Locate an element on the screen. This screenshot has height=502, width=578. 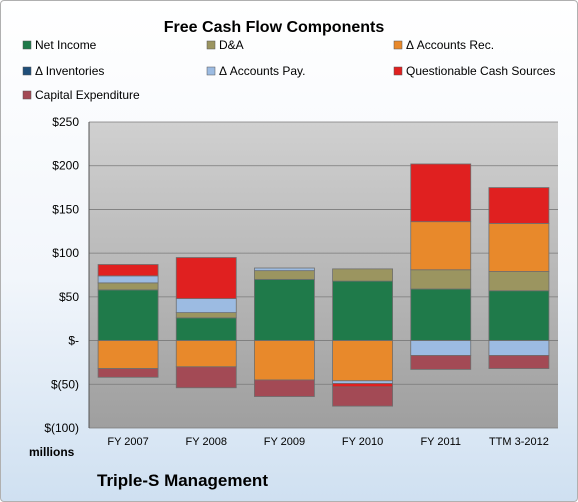
legend-swatch-net-income is located at coordinates (27, 45).